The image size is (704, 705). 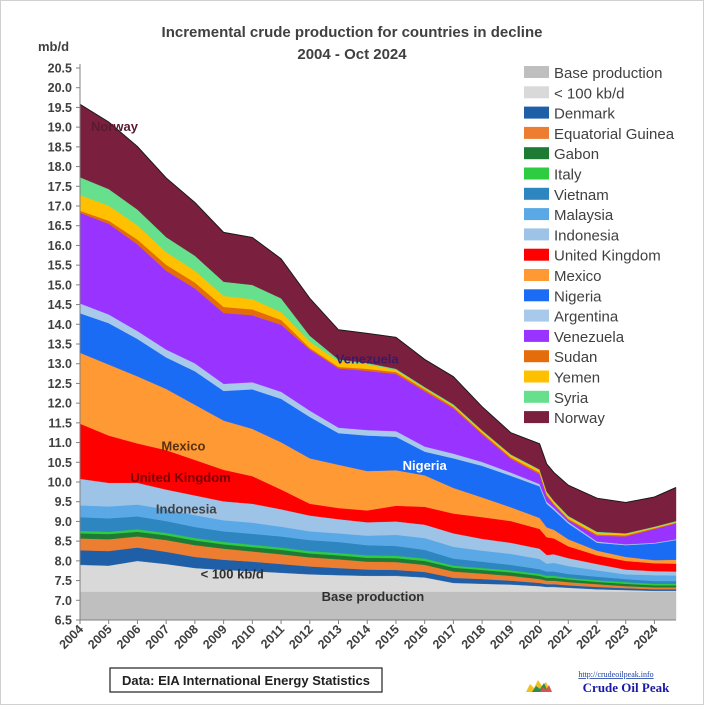 I want to click on legend-item-yemen: Yemen, so click(x=562, y=378).